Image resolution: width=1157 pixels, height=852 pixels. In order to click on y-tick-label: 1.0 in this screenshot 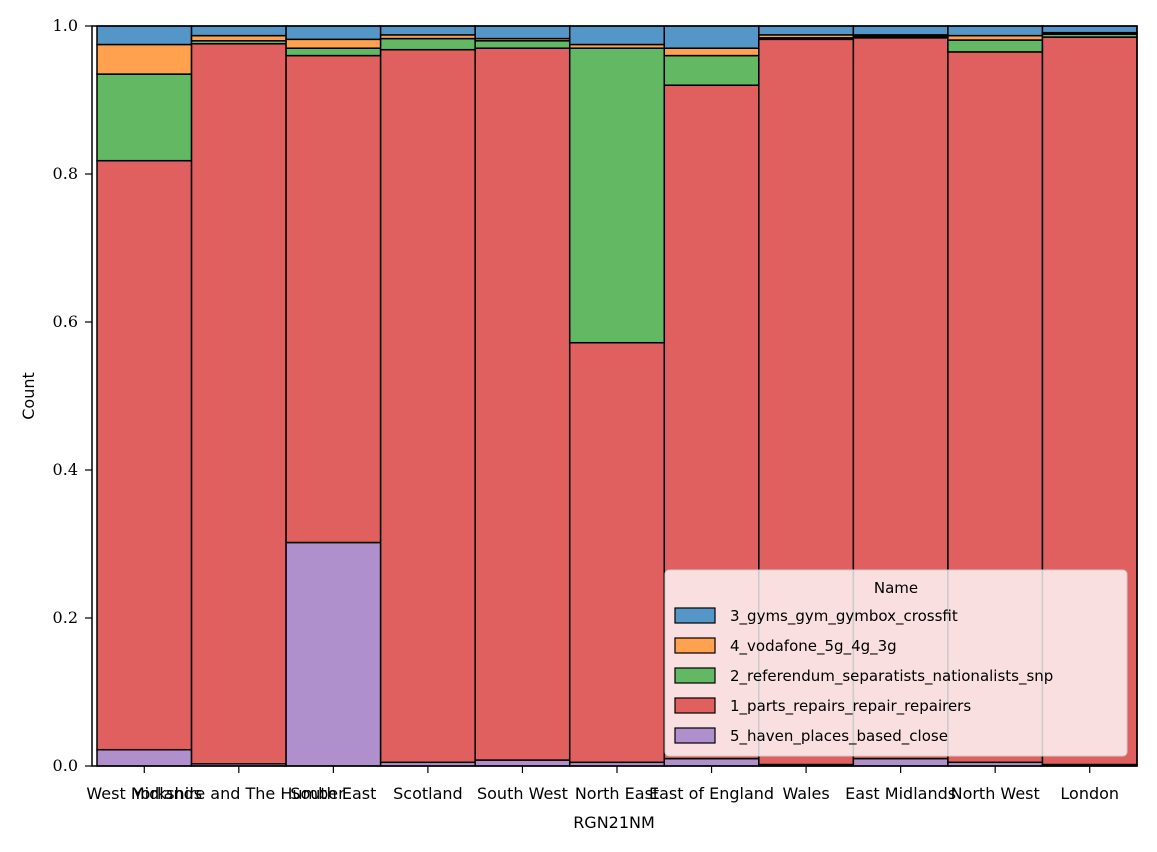, I will do `click(65, 25)`.